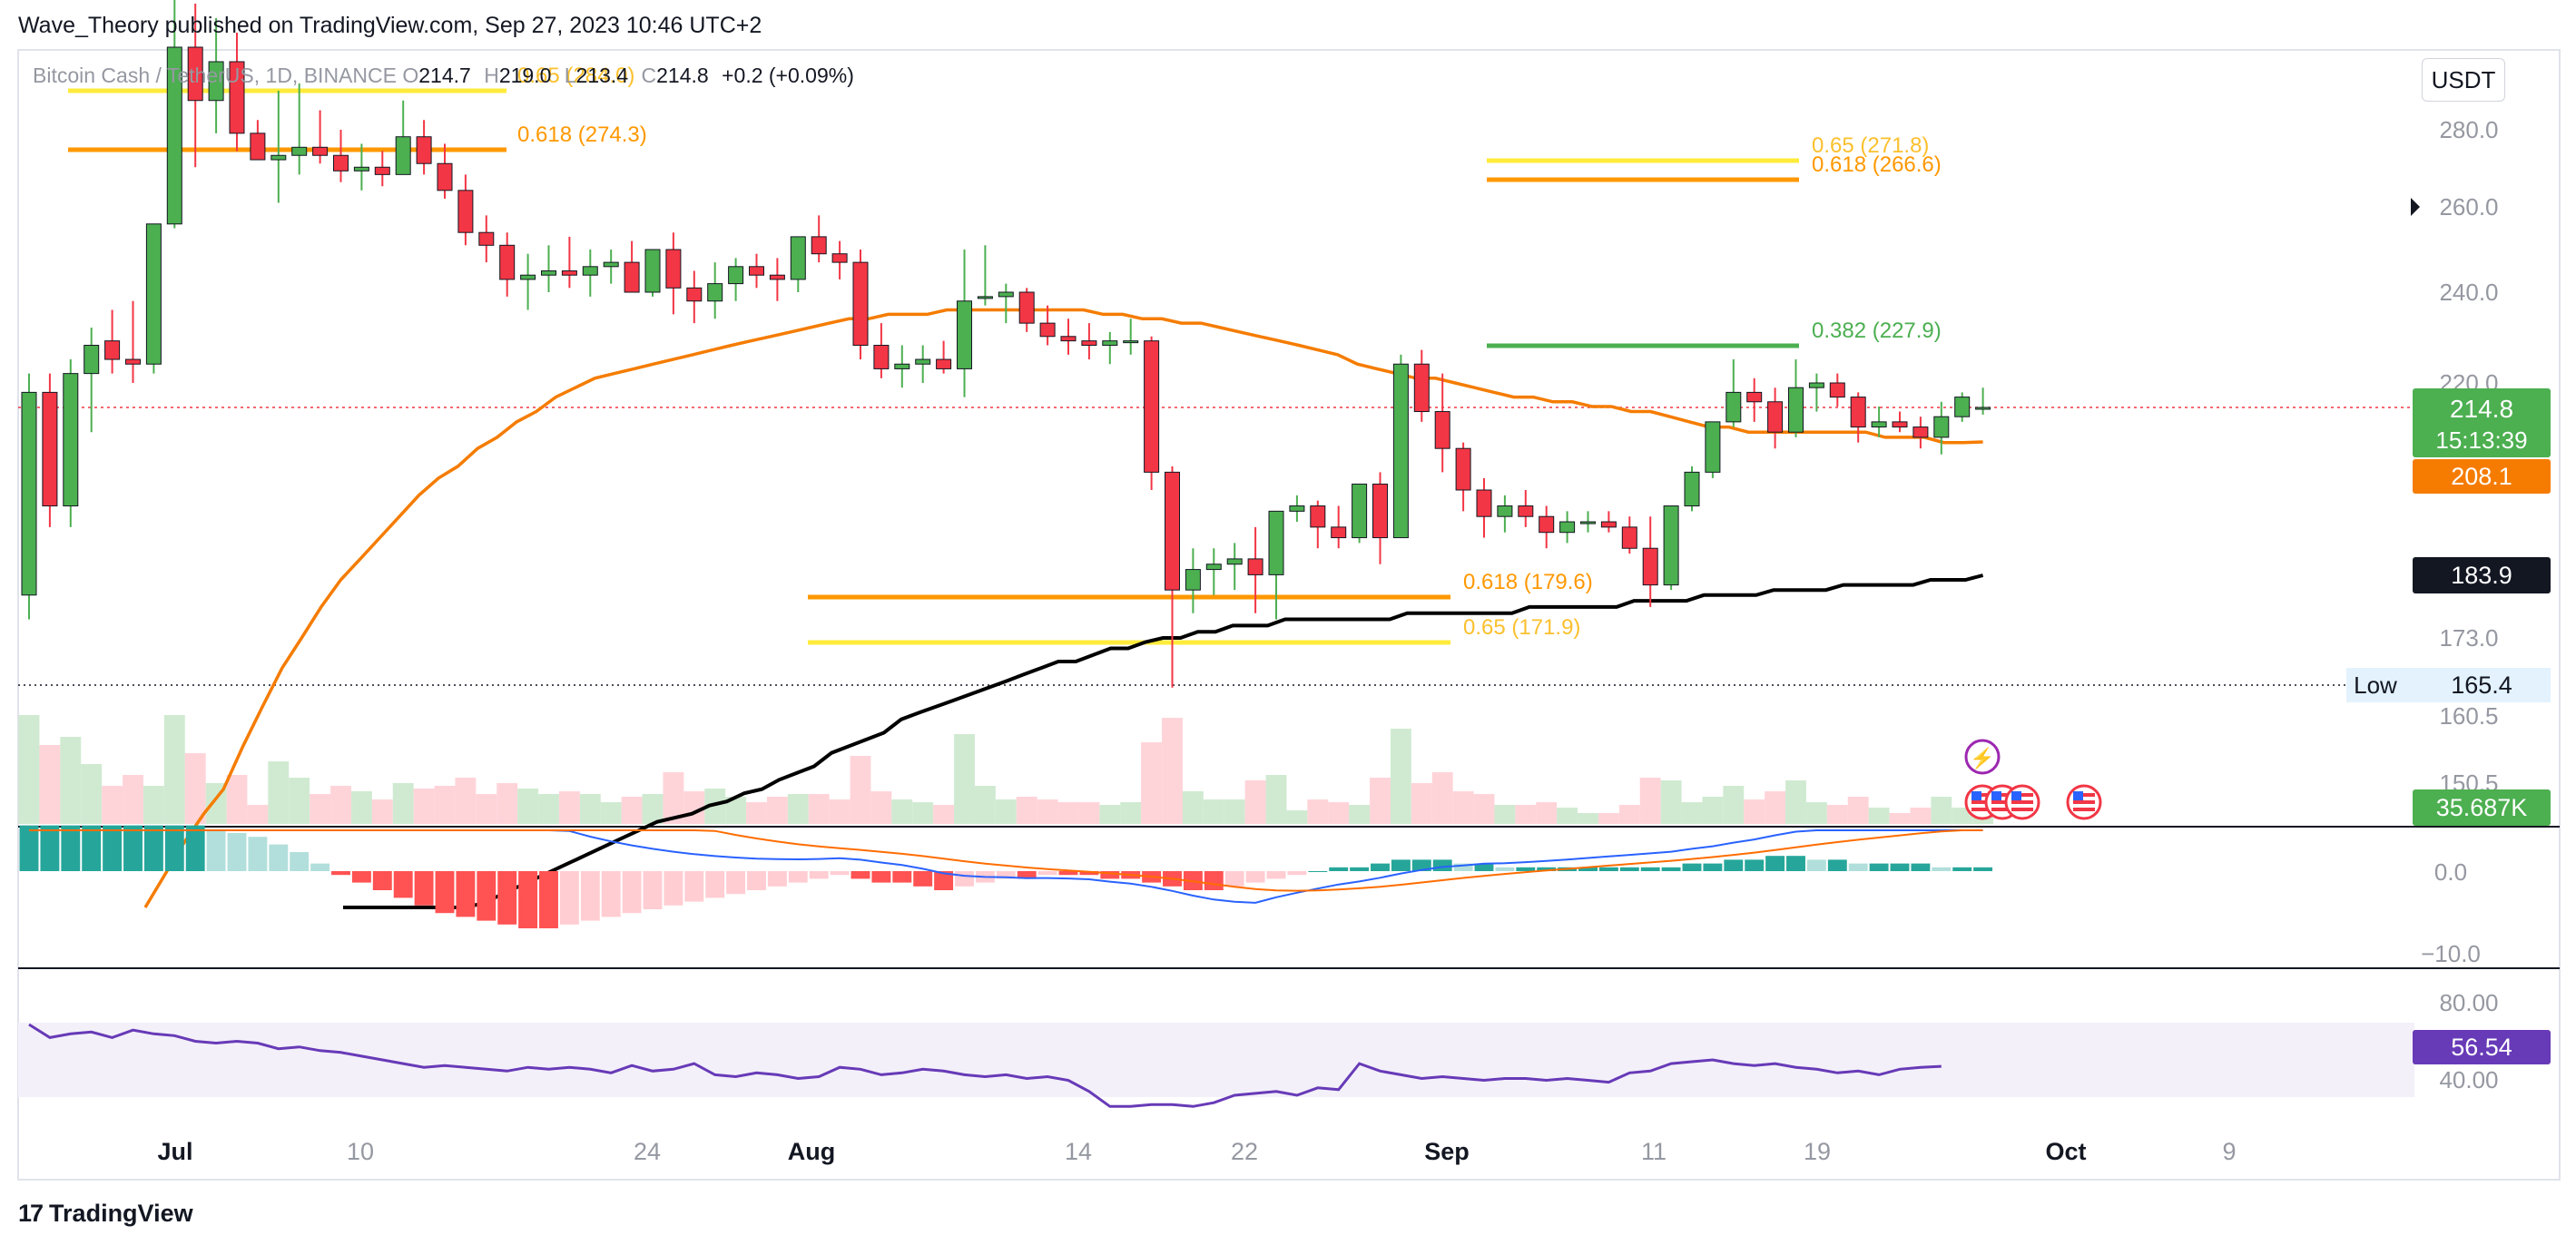  I want to click on time-tick: 10, so click(360, 1151).